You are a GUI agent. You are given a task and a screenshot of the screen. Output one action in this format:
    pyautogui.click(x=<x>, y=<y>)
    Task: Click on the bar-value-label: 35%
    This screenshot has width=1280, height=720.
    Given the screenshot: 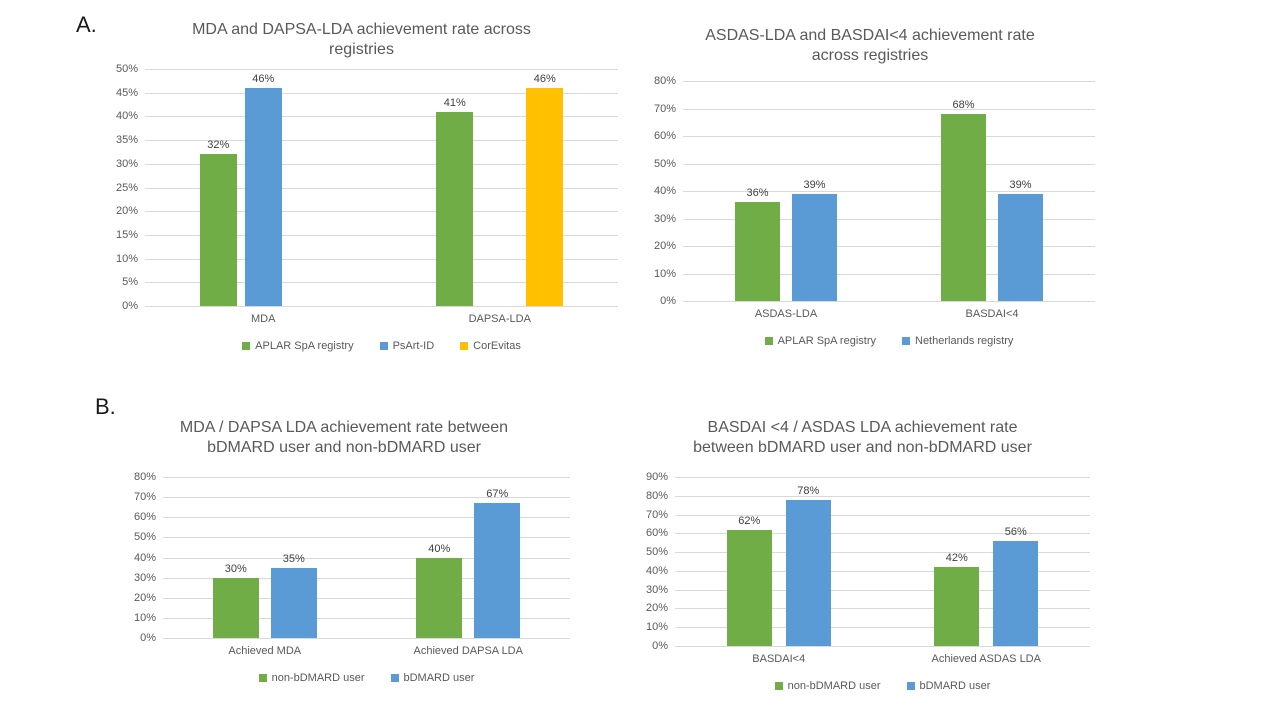 What is the action you would take?
    pyautogui.click(x=293, y=558)
    